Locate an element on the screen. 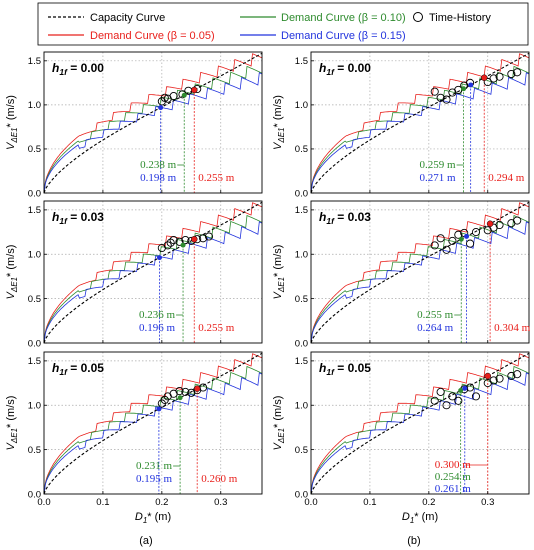 The height and width of the screenshot is (550, 534). h1f-label-h: h is located at coordinates (55, 217).